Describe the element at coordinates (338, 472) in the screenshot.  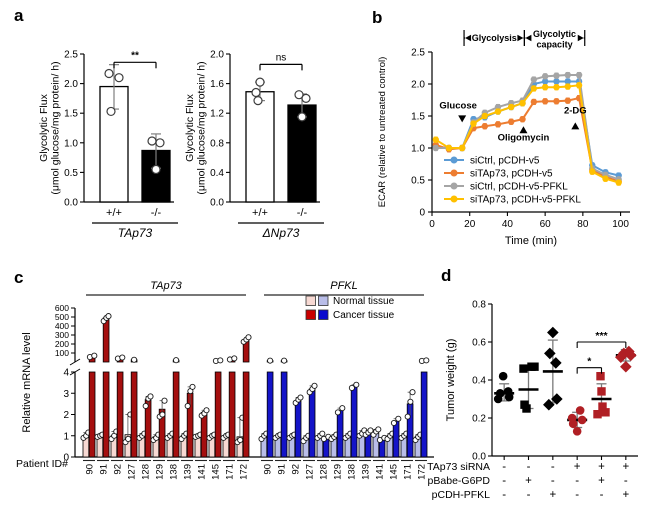
I see `svg-text: 129` at that location.